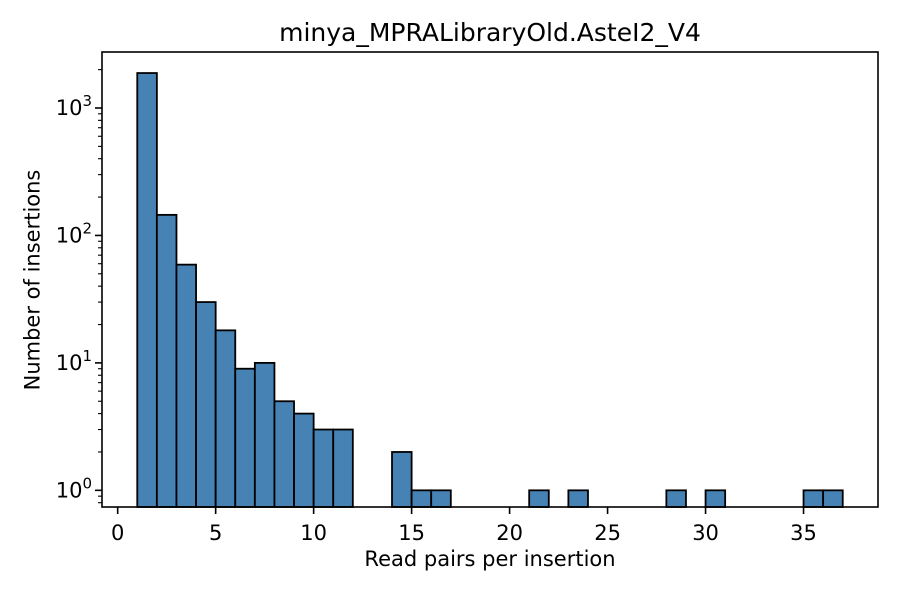 The image size is (900, 600). I want to click on x-tick-label: 10, so click(313, 533).